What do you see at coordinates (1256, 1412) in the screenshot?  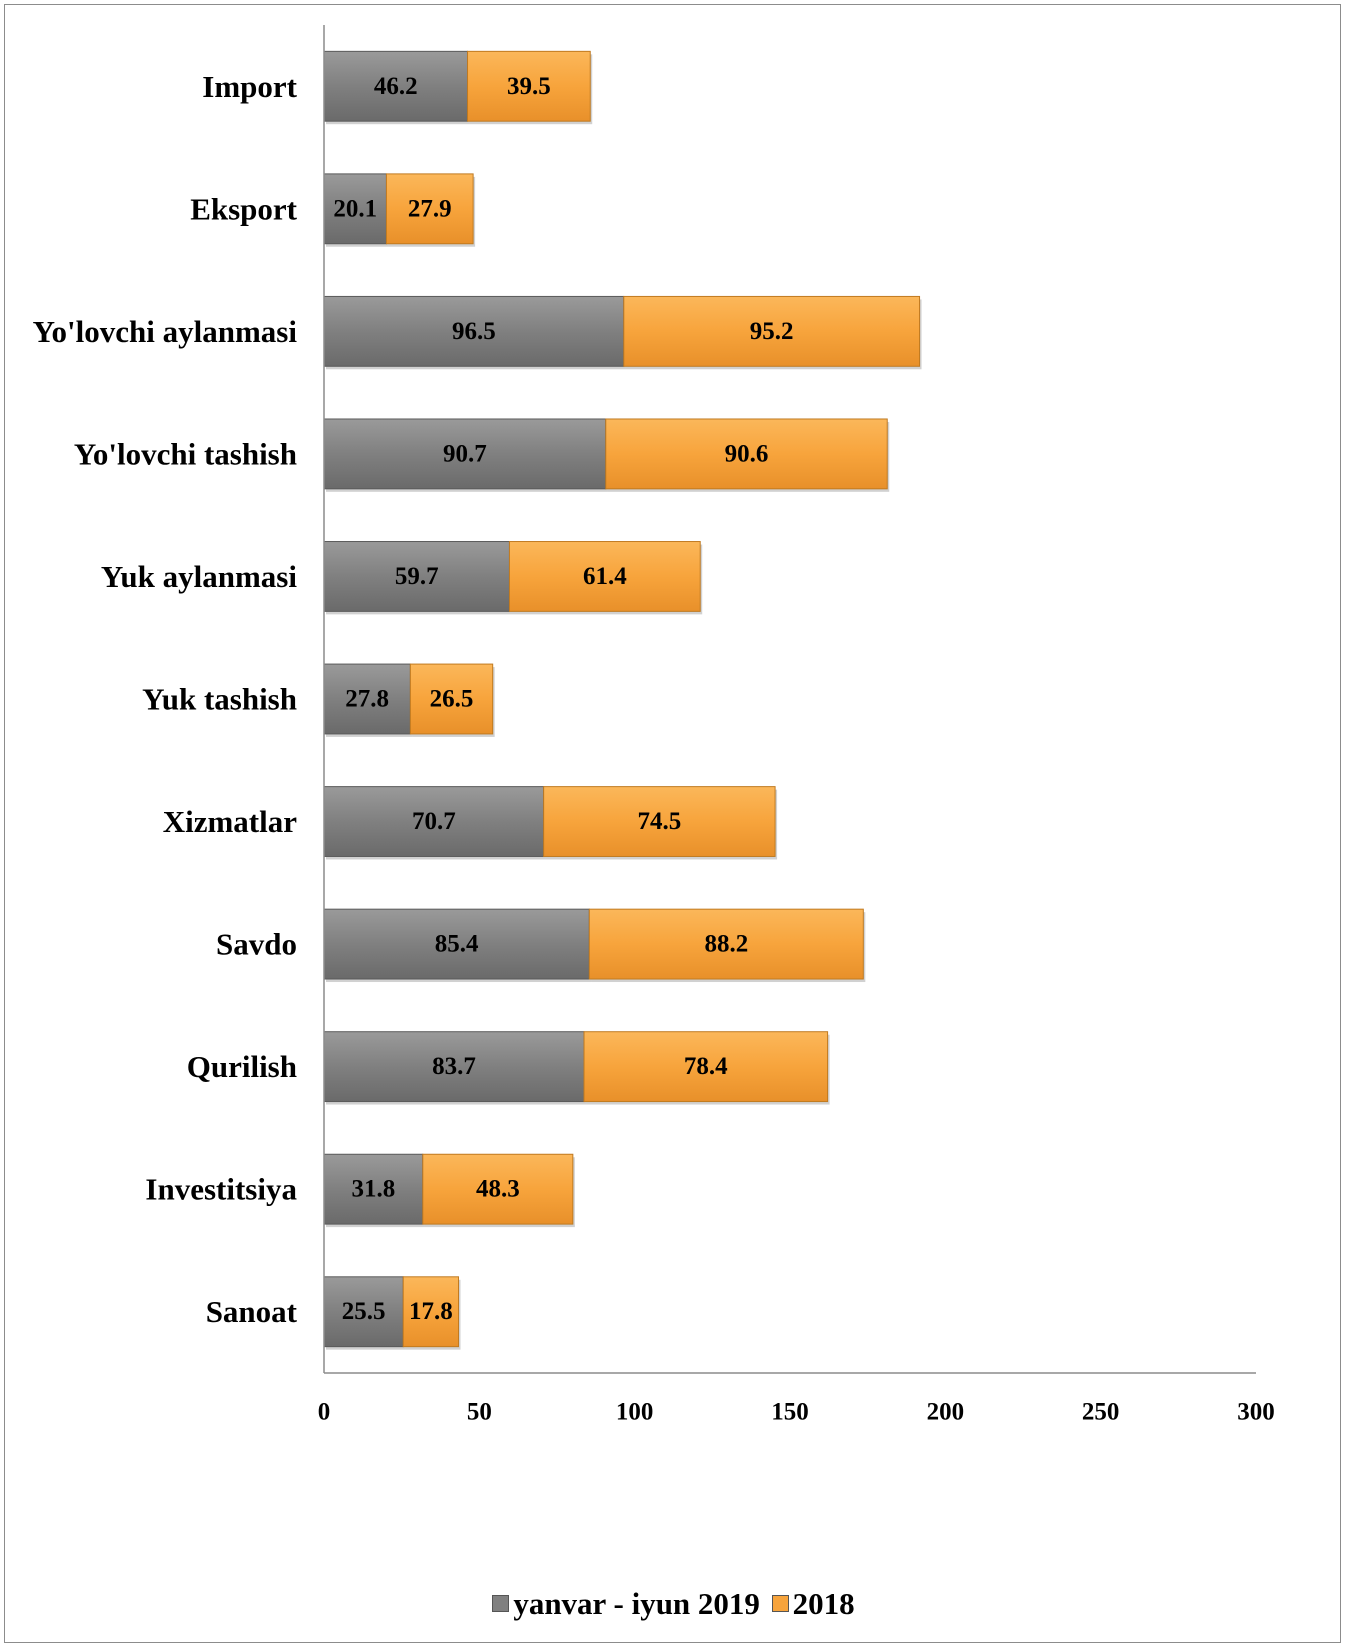 I see `x-tick-label: 300` at bounding box center [1256, 1412].